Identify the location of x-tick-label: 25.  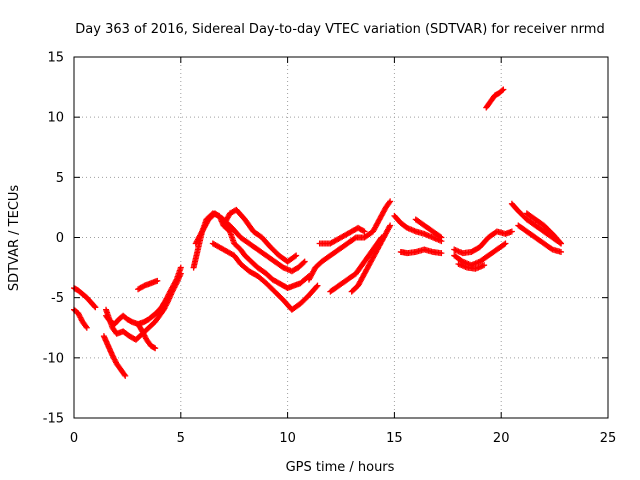
(608, 438).